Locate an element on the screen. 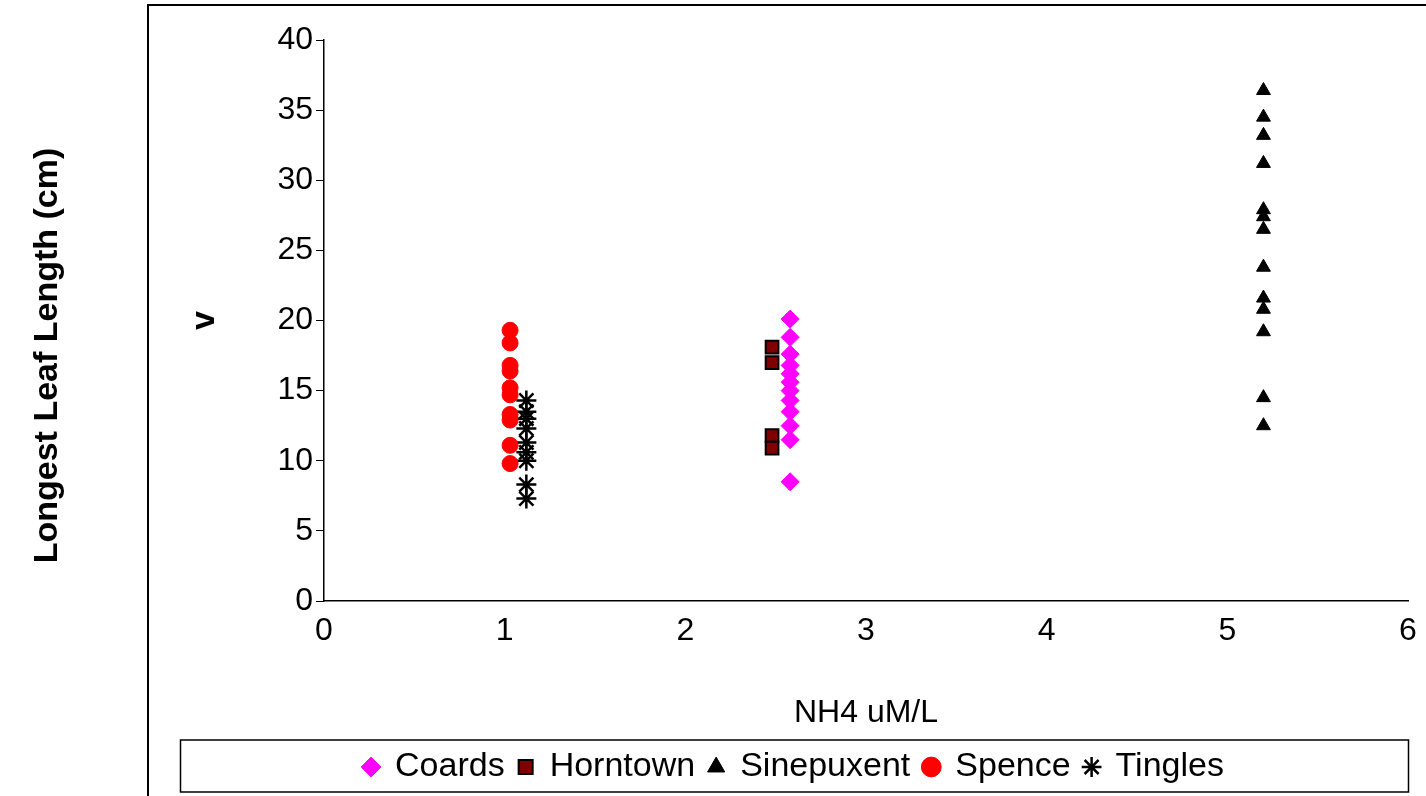 The height and width of the screenshot is (796, 1426). y-tick-label: 20 is located at coordinates (295, 318).